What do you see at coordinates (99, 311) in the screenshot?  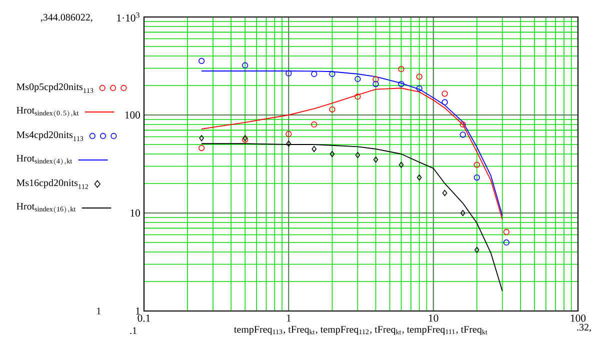 I see `text: 1` at bounding box center [99, 311].